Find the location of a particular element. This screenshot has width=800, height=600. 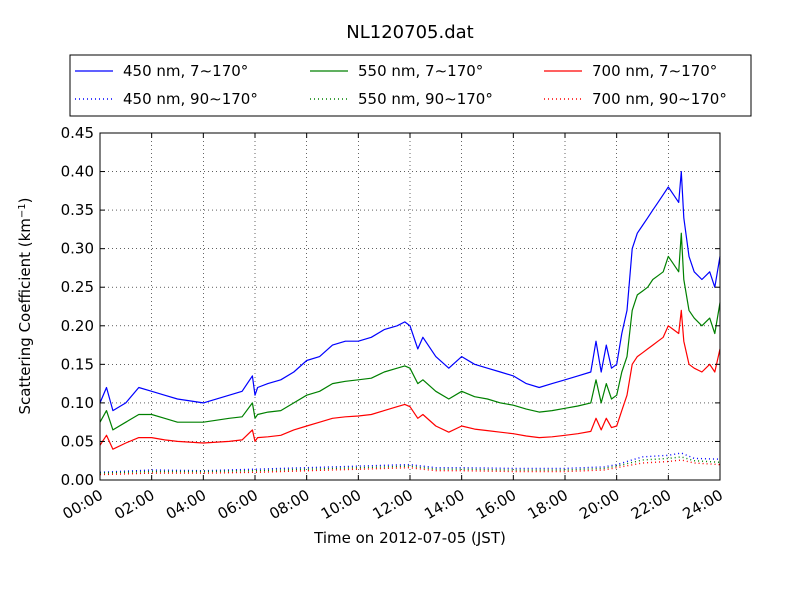

y-tick-label: 0.40 is located at coordinates (77, 172).